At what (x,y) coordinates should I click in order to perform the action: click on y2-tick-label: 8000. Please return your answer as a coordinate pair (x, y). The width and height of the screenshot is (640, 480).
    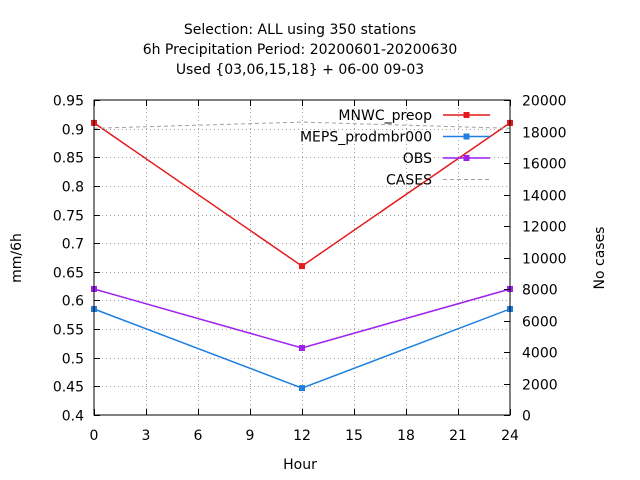
    Looking at the image, I should click on (540, 291).